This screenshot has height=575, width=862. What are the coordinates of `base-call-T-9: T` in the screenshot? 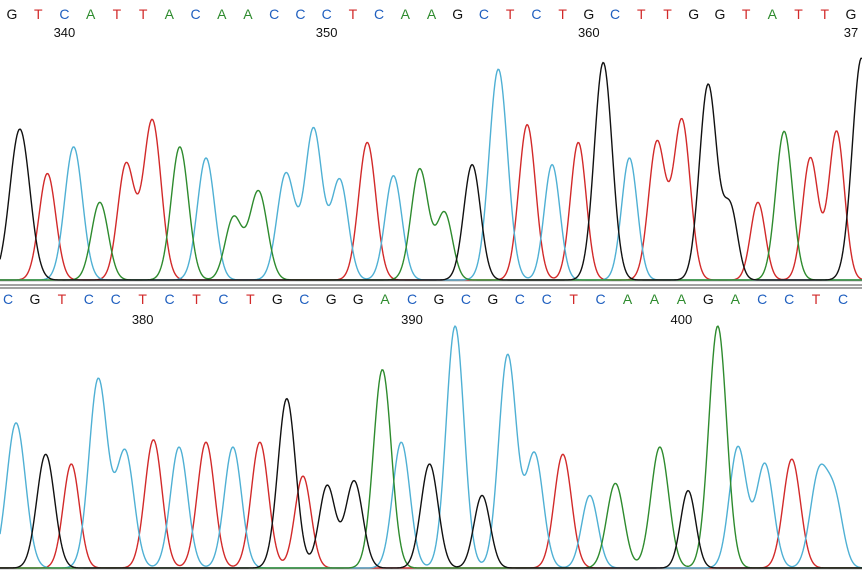 It's located at (250, 299).